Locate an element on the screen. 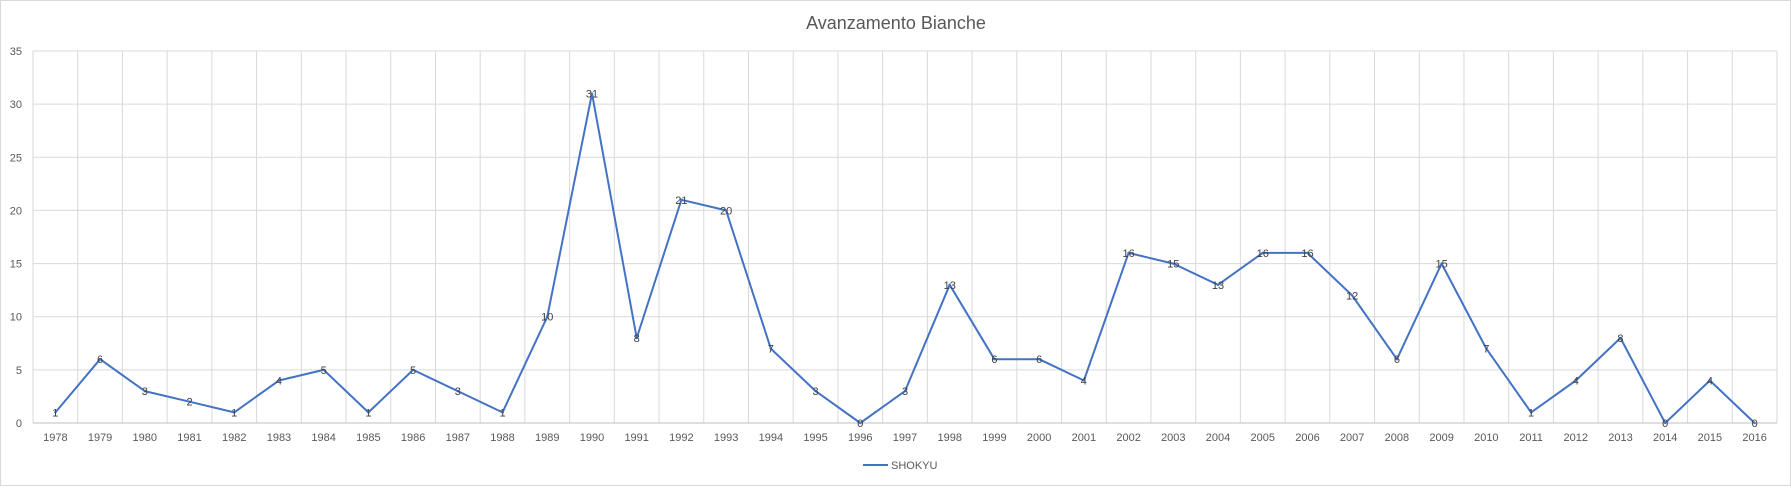 This screenshot has height=490, width=1791. data-label: 12 is located at coordinates (1352, 296).